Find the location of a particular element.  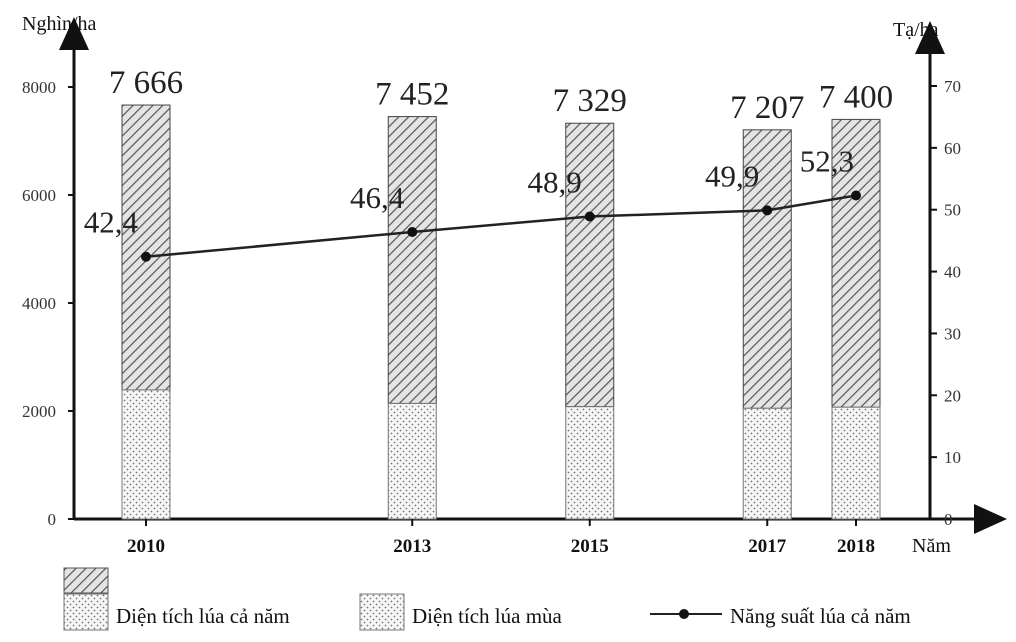

left-tick-label: 4000 is located at coordinates (39, 303).